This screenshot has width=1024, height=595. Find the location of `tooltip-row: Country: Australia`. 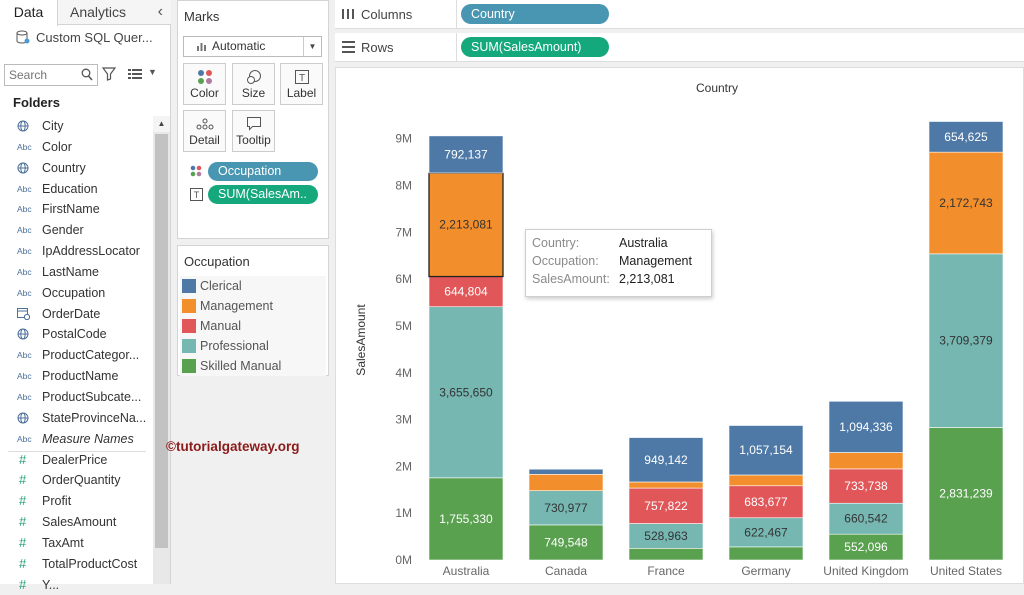

tooltip-row: Country: Australia is located at coordinates (621, 243).